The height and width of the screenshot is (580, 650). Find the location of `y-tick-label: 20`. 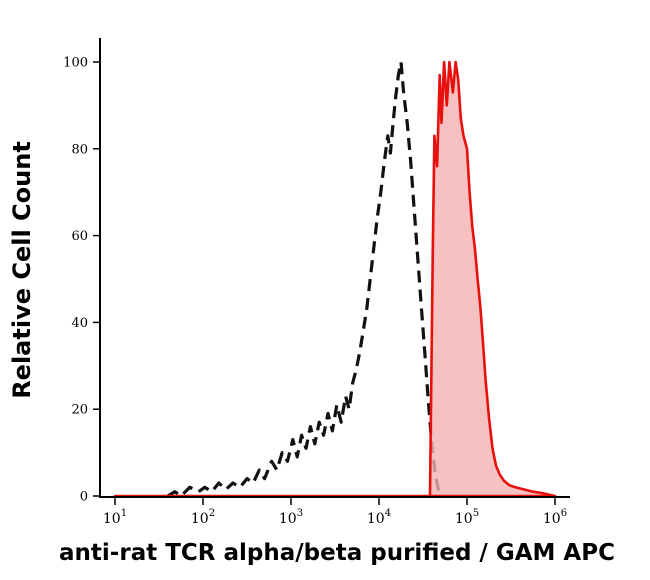

y-tick-label: 20 is located at coordinates (79, 410).